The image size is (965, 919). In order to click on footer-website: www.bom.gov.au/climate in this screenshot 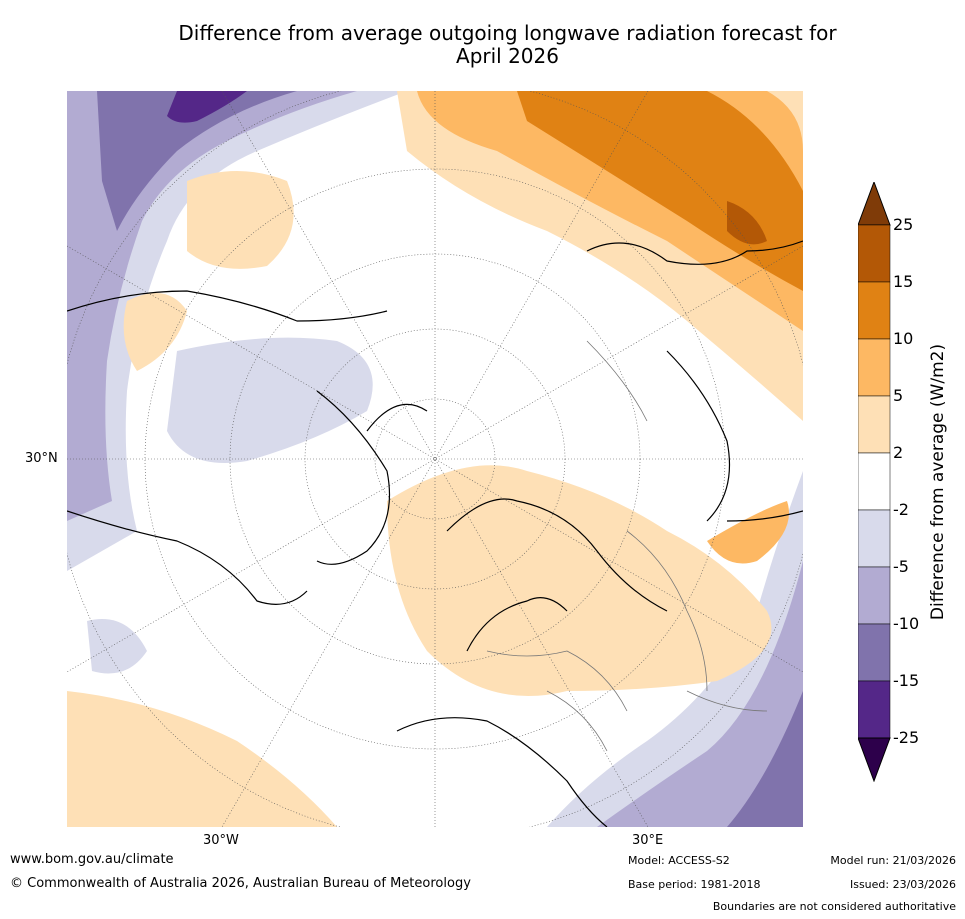, I will do `click(92, 859)`.